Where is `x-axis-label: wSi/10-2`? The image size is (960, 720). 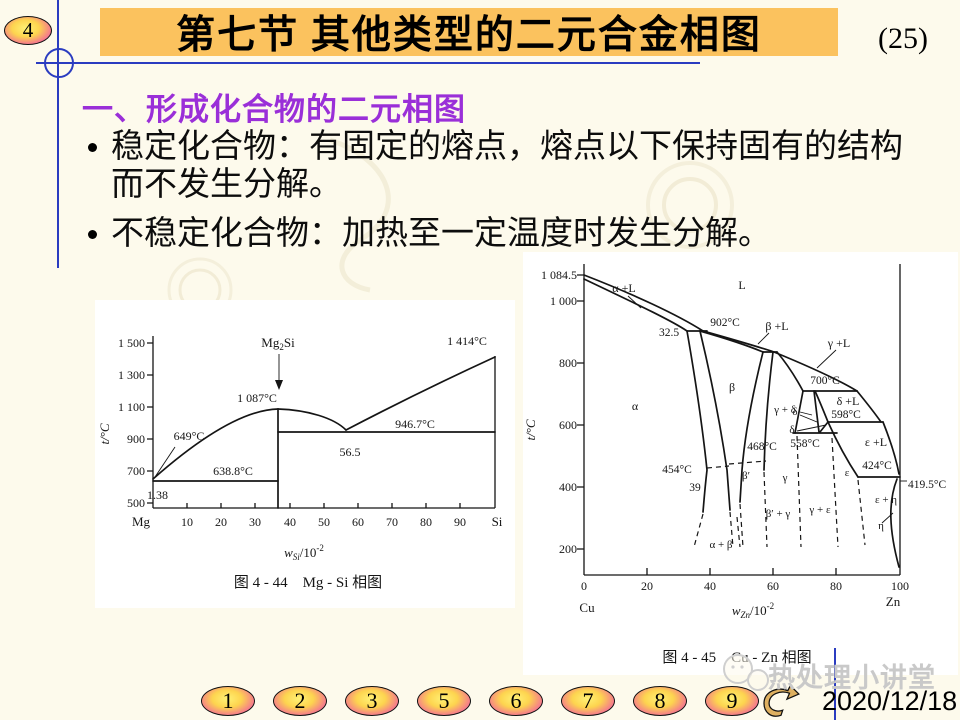 x-axis-label: wSi/10-2 is located at coordinates (304, 552).